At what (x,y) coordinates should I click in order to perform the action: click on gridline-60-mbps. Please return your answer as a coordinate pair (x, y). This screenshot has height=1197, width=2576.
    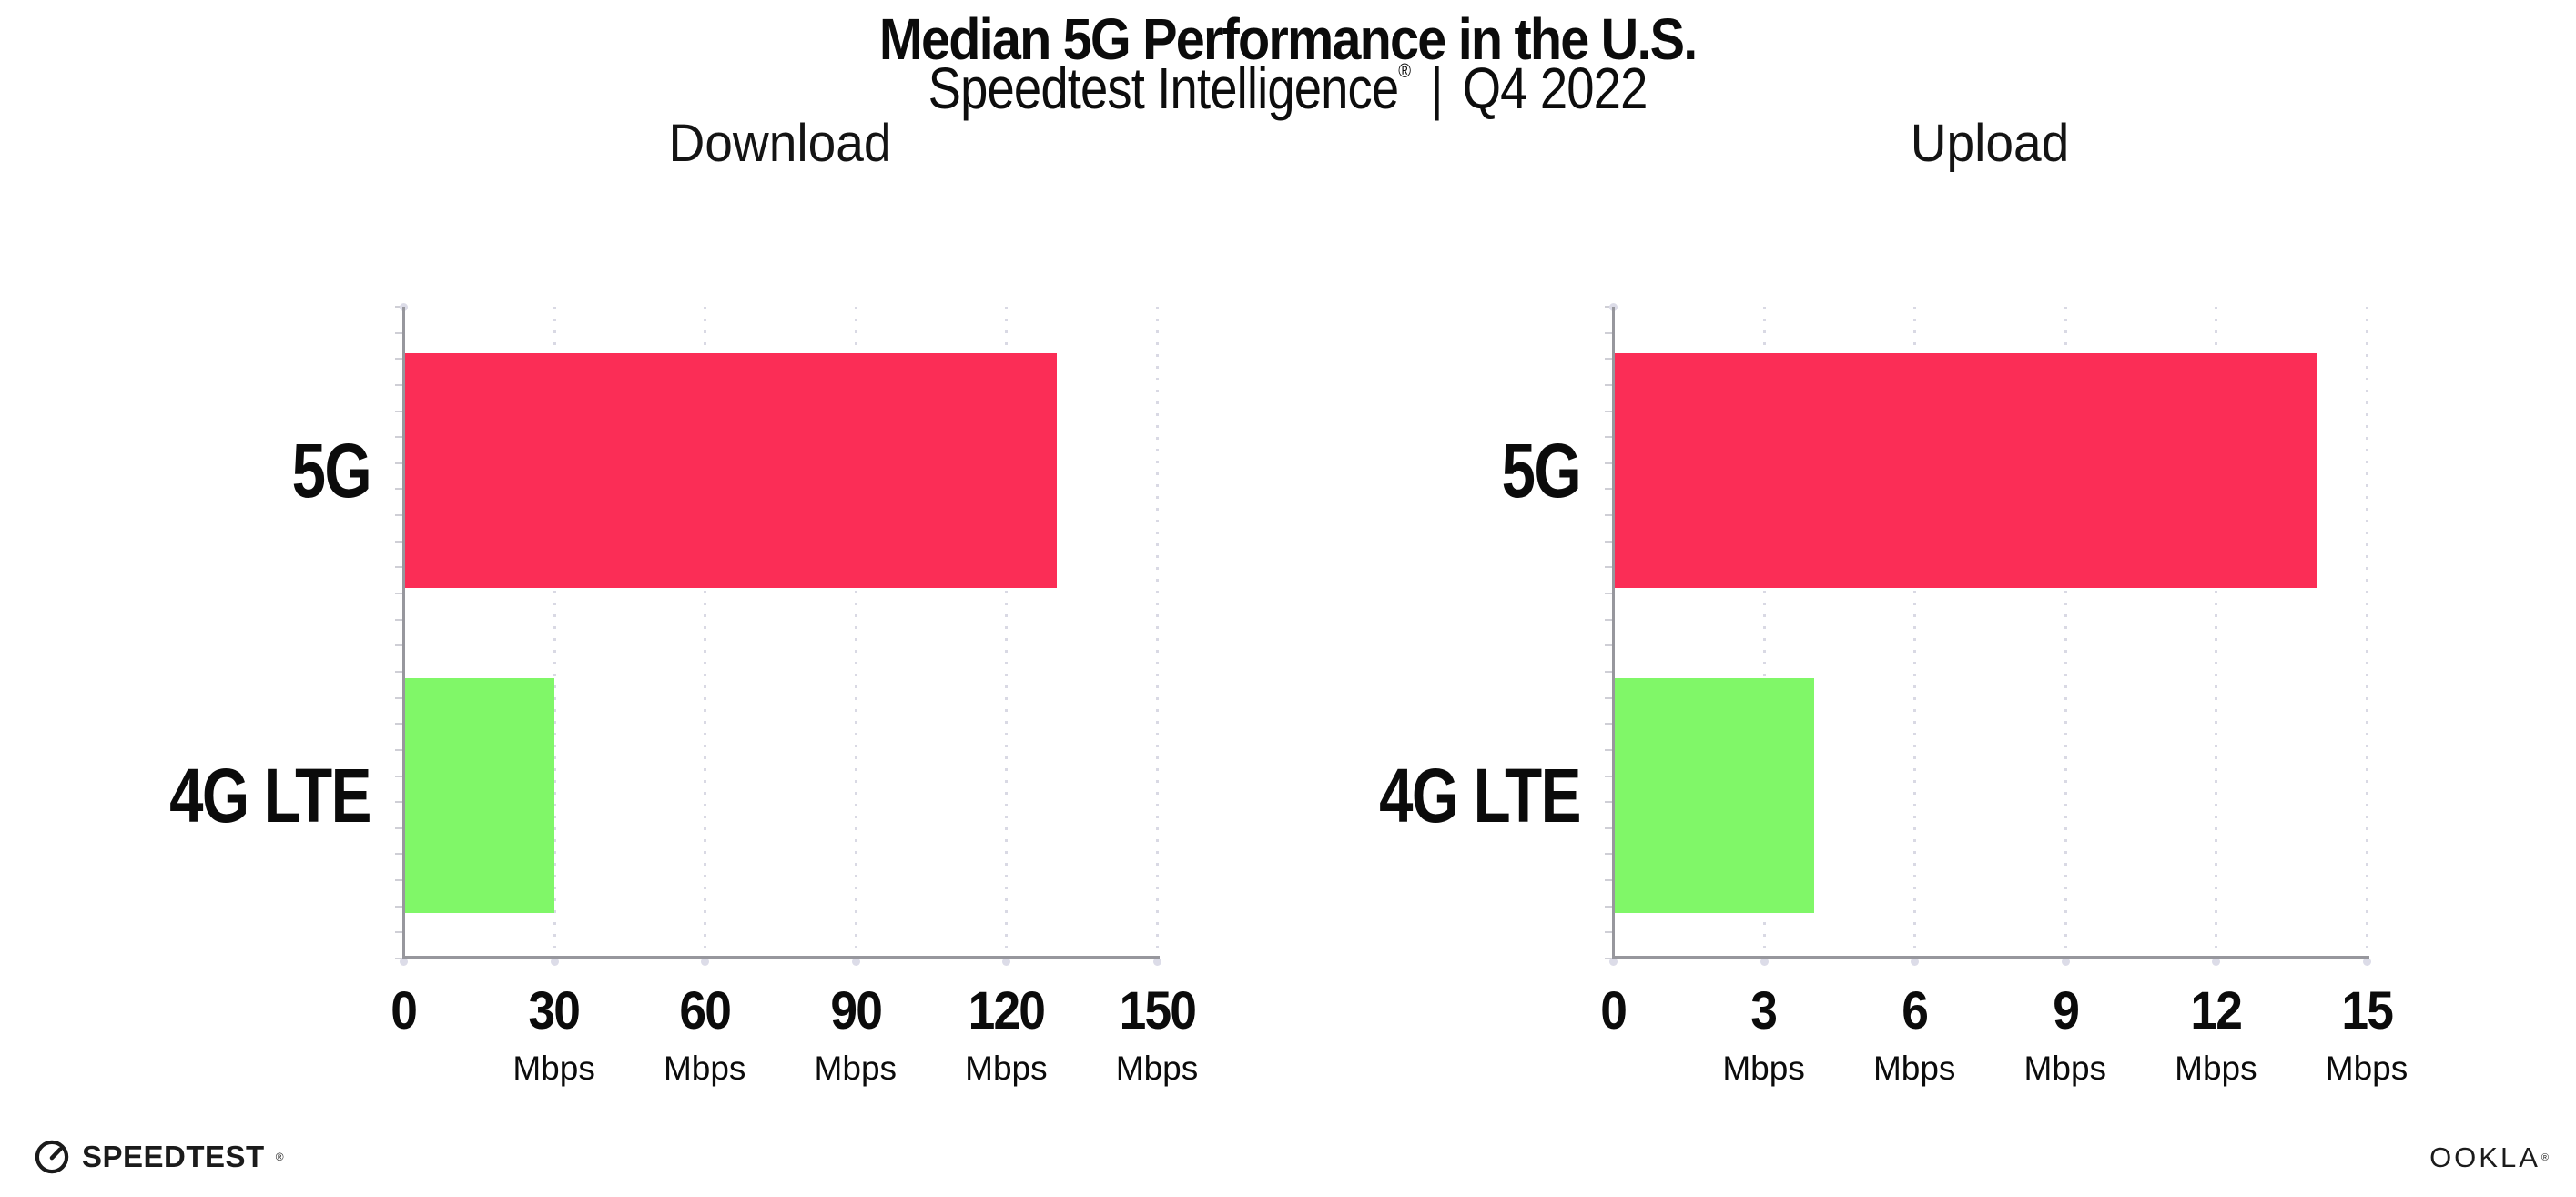
    Looking at the image, I should click on (705, 633).